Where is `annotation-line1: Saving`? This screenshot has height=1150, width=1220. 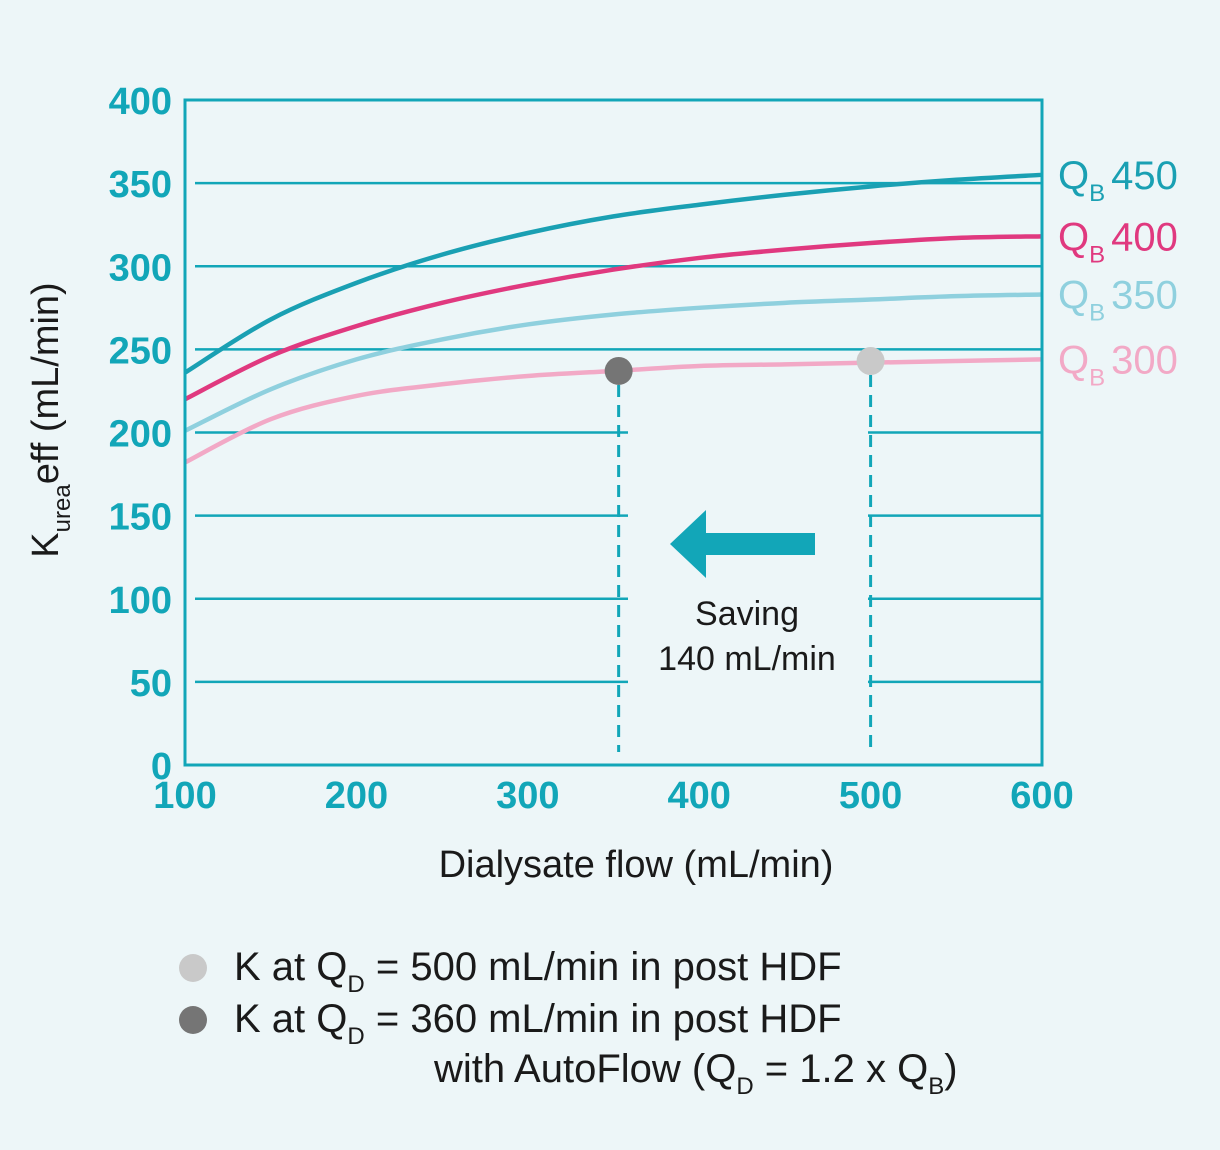 annotation-line1: Saving is located at coordinates (747, 614).